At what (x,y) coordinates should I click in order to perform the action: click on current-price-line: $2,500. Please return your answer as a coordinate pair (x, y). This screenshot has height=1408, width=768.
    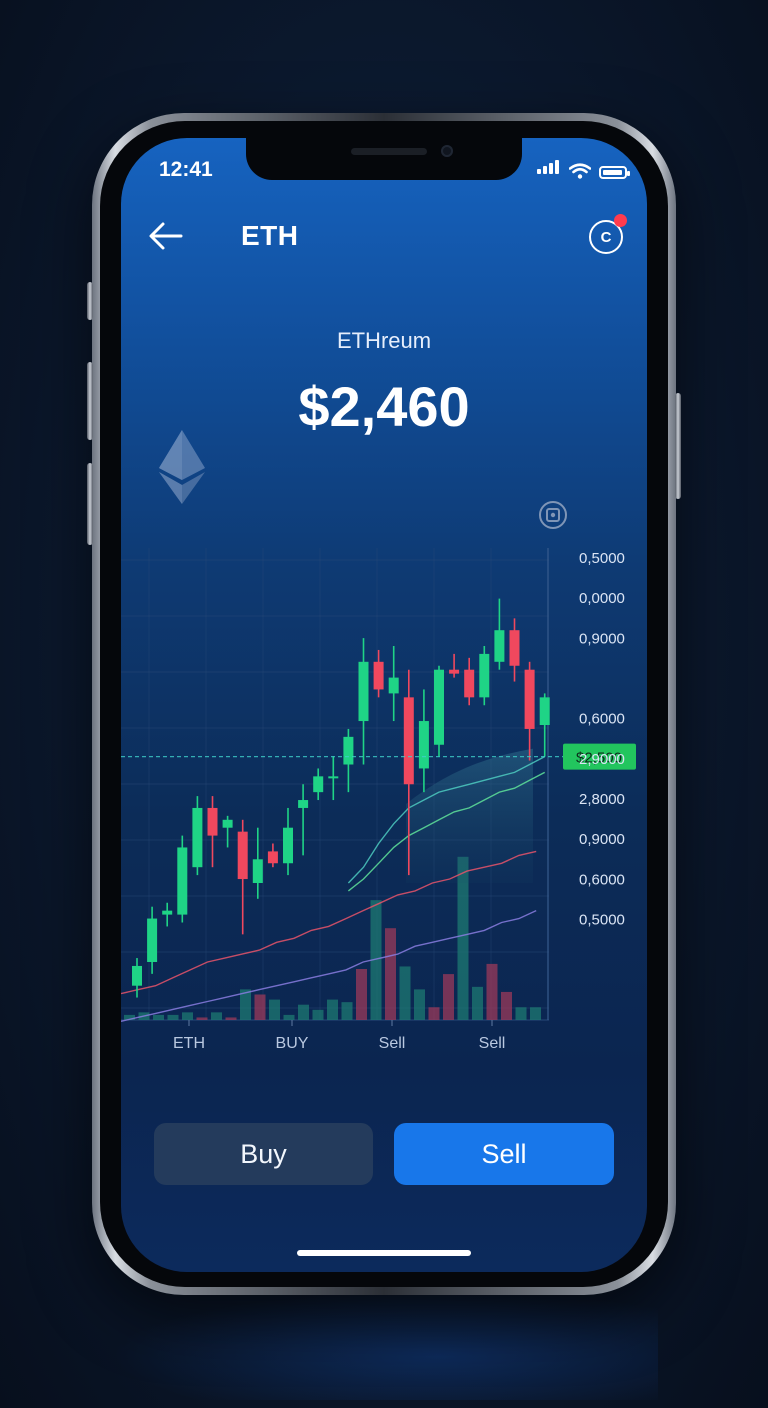
    Looking at the image, I should click on (378, 756).